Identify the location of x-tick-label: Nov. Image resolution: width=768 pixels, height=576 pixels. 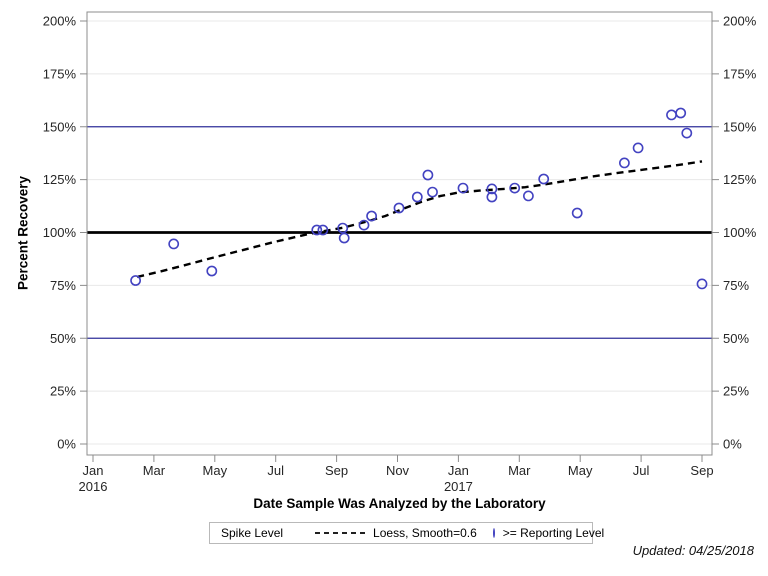
(398, 470).